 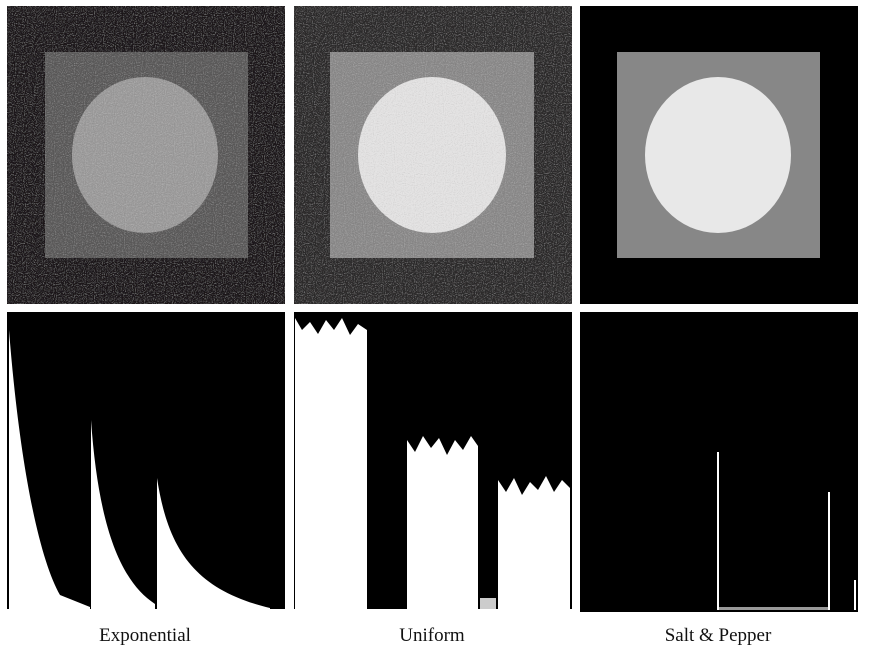 I want to click on caption: Salt & Pepper, so click(x=718, y=635).